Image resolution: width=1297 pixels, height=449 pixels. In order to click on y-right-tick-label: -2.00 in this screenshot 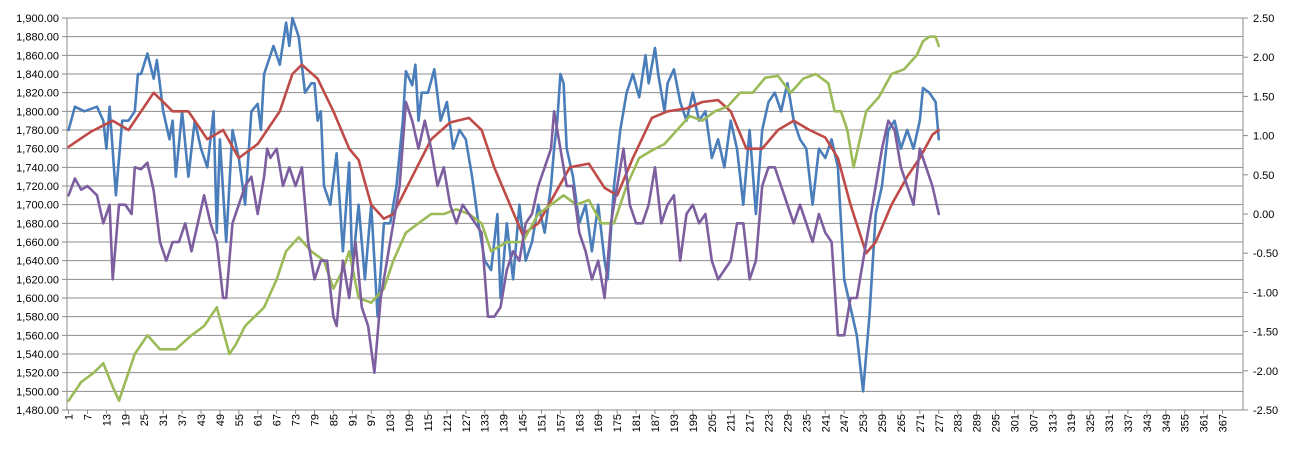, I will do `click(1265, 372)`.